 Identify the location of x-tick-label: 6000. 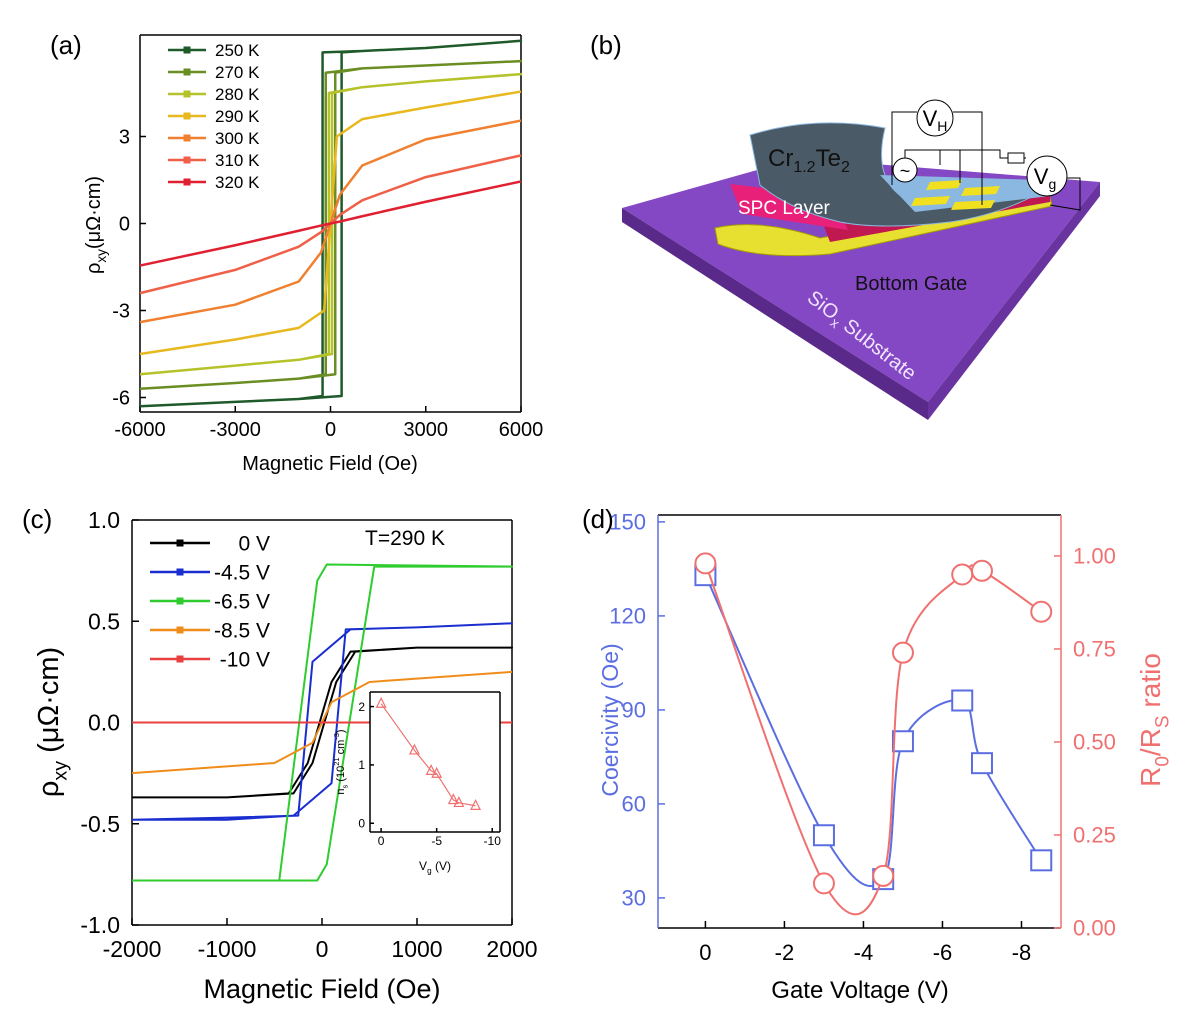
(521, 430).